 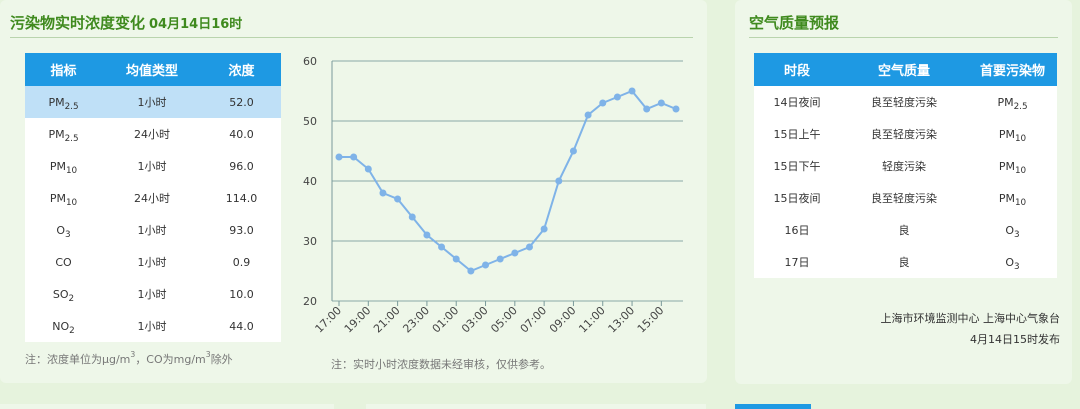 I want to click on table-row: PM2.5 1小时 52.0, so click(x=153, y=102).